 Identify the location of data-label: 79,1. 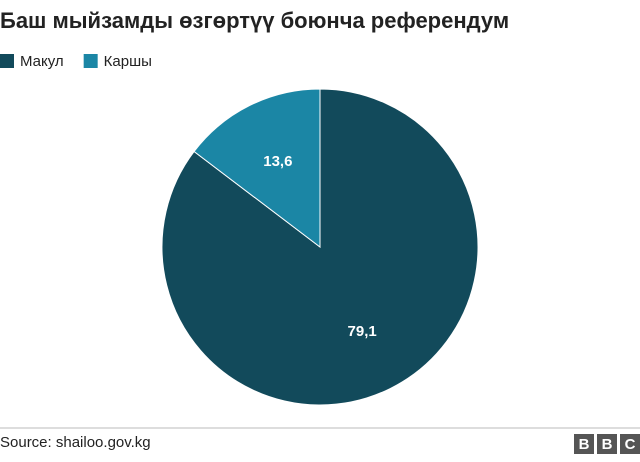
(362, 331).